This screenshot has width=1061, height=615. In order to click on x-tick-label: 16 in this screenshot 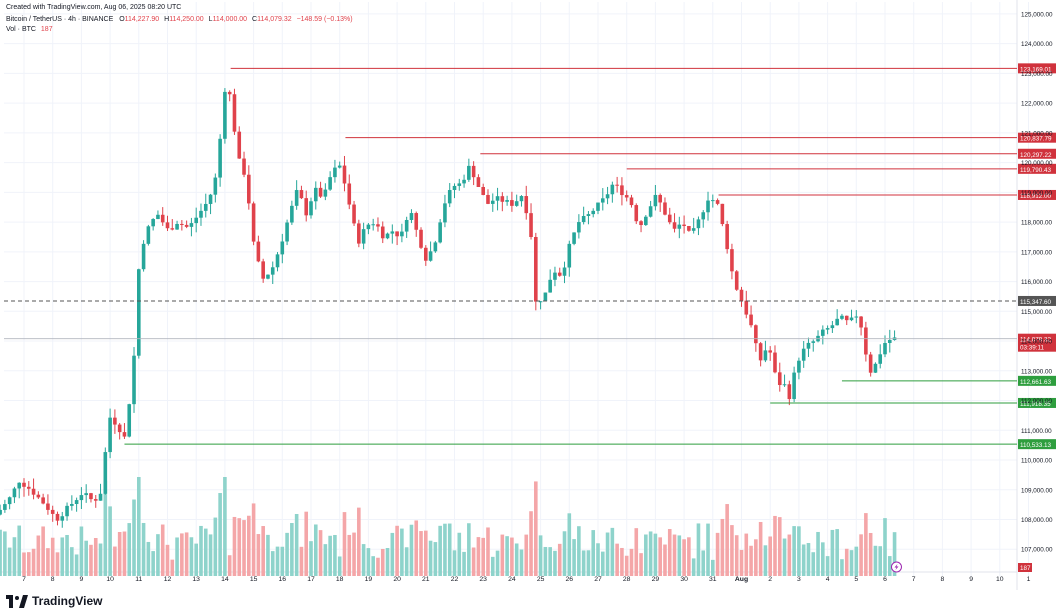, I will do `click(283, 579)`.